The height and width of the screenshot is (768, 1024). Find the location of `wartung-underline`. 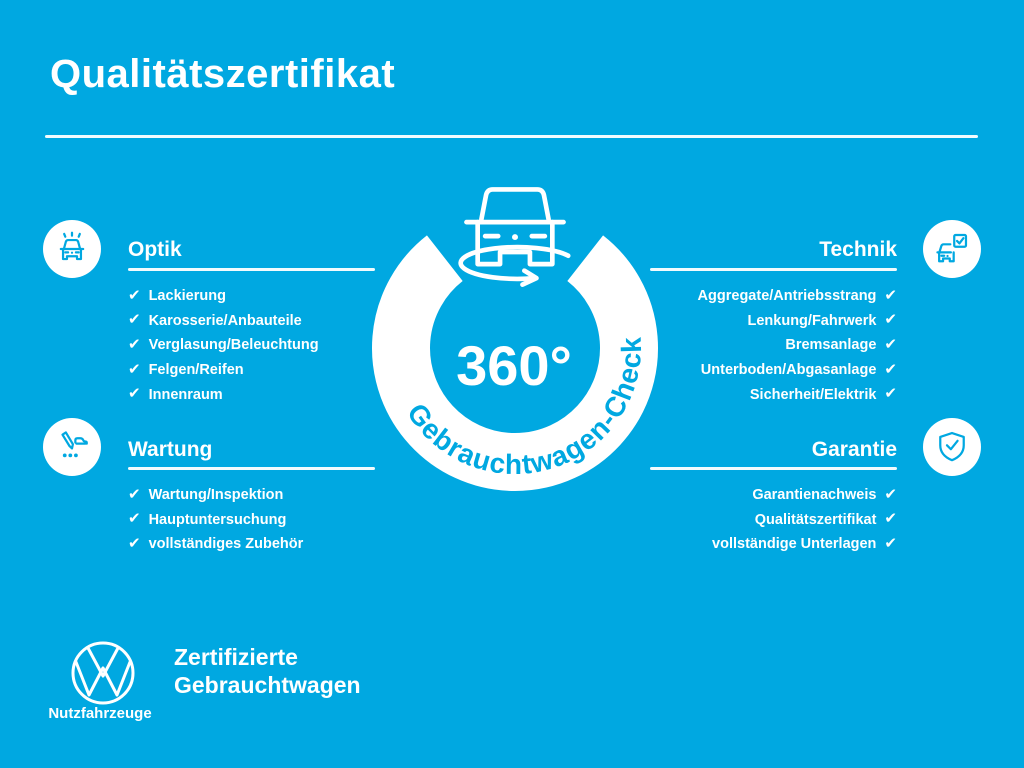

wartung-underline is located at coordinates (251, 468).